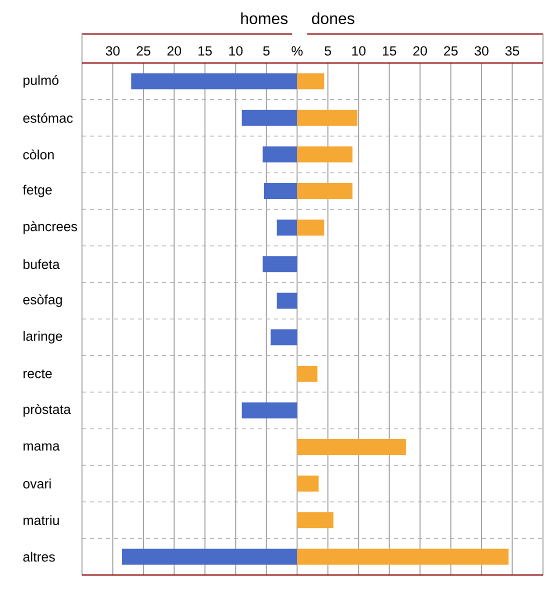 This screenshot has height=600, width=558. Describe the element at coordinates (48, 117) in the screenshot. I see `y-tick-label: estómac` at that location.